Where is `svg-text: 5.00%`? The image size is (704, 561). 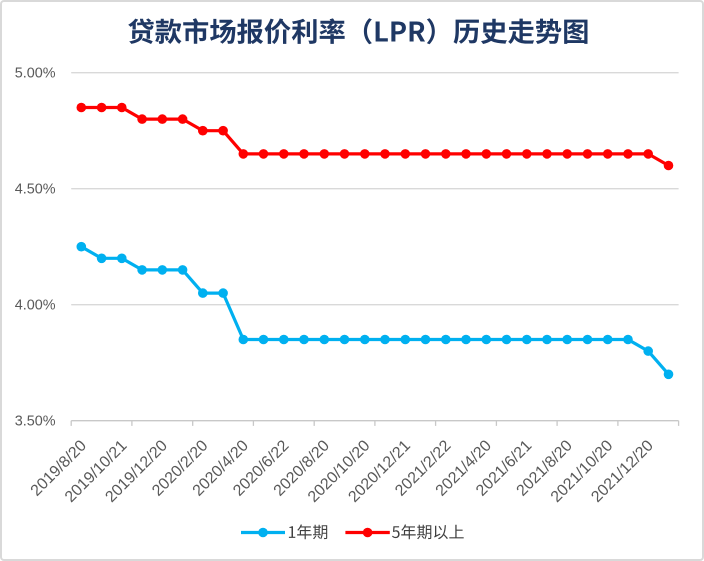
svg-text: 5.00% is located at coordinates (35, 74).